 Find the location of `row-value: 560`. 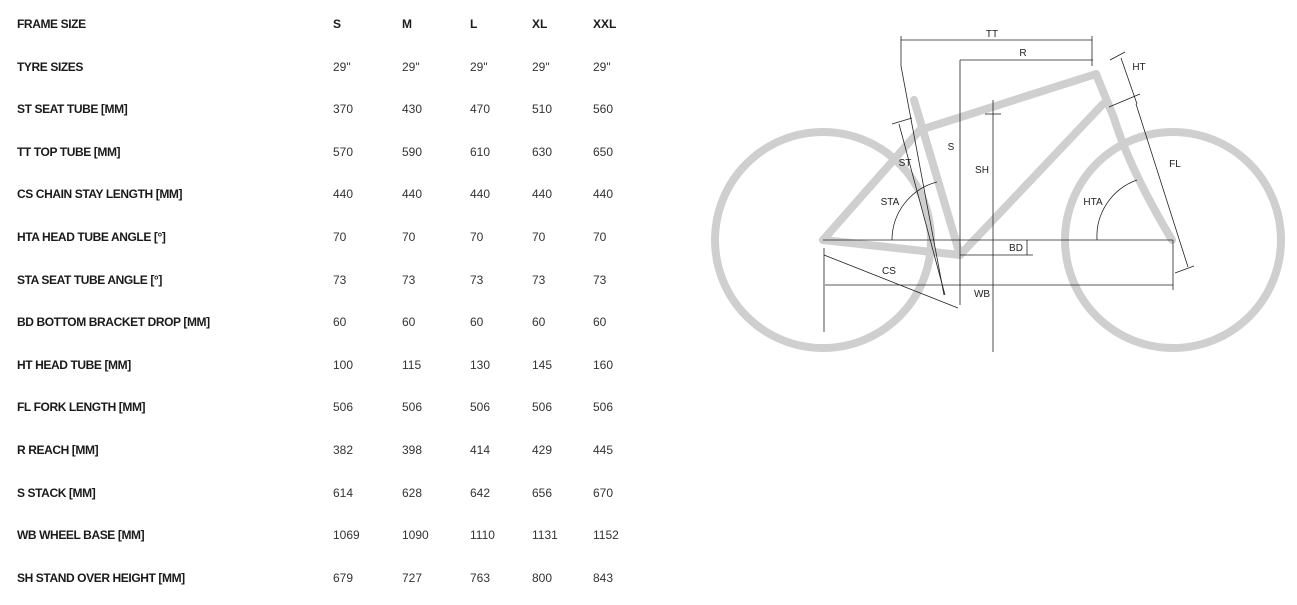

row-value: 560 is located at coordinates (603, 109).